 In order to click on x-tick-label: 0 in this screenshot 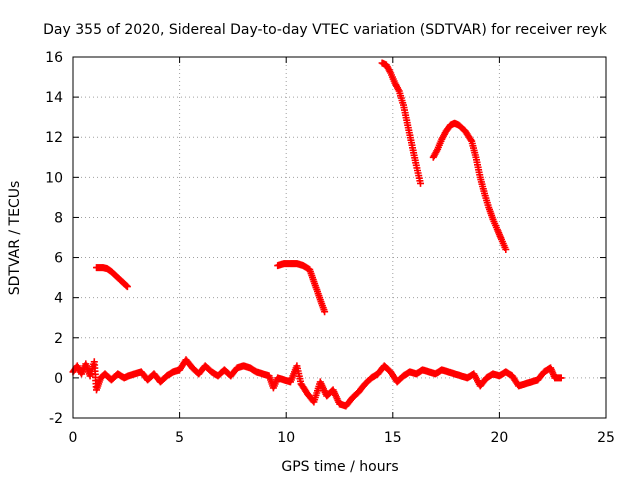, I will do `click(73, 438)`.